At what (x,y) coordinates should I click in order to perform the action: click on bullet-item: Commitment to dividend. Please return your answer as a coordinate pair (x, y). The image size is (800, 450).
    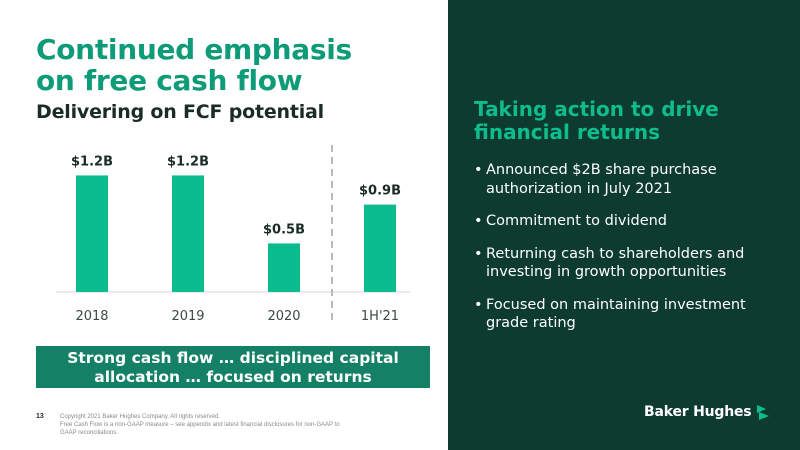
    Looking at the image, I should click on (624, 221).